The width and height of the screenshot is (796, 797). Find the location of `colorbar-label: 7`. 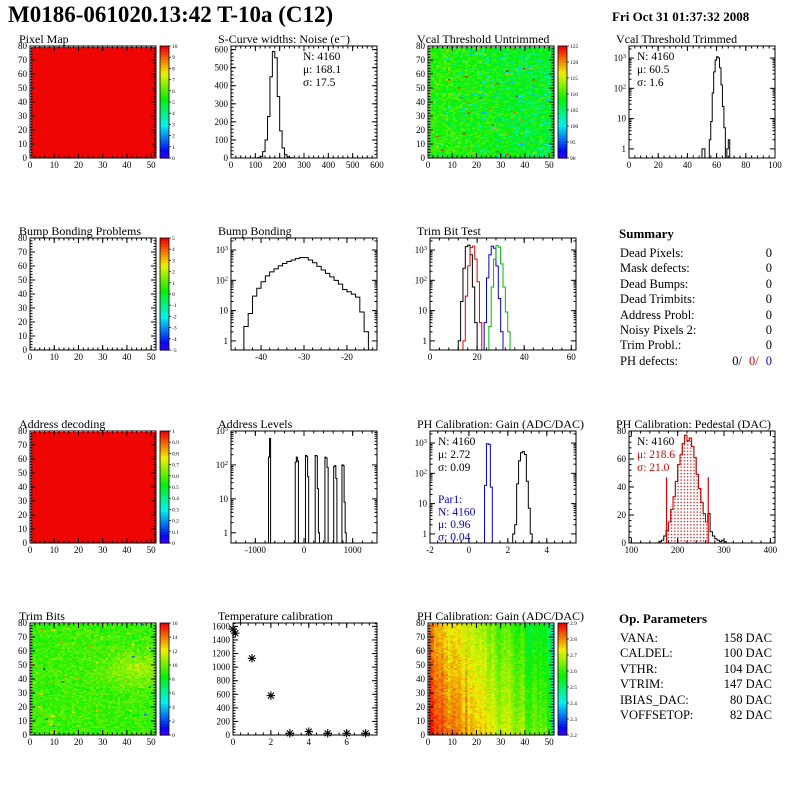

colorbar-label: 7 is located at coordinates (173, 81).